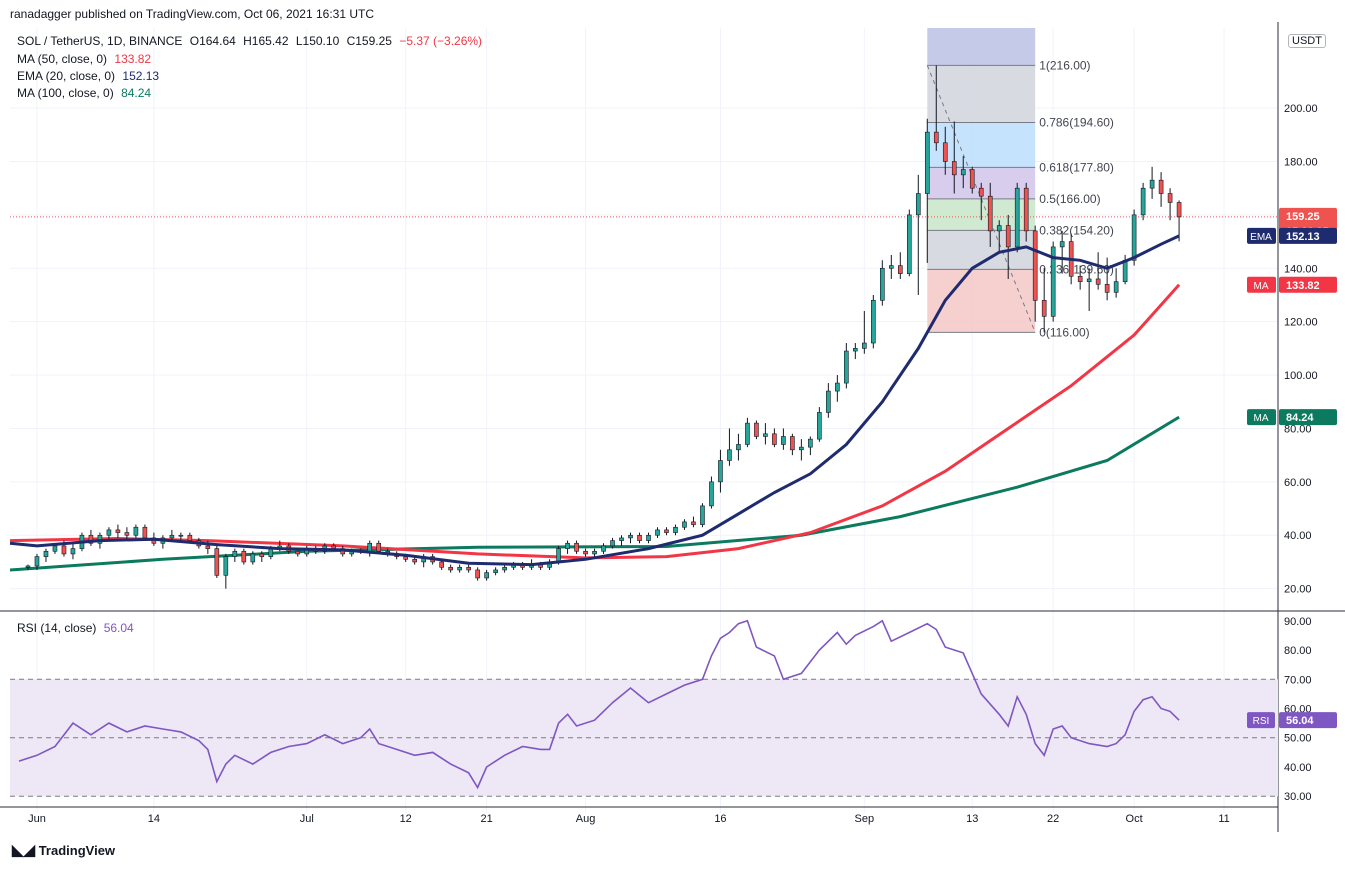 This screenshot has height=869, width=1345. What do you see at coordinates (981, 94) in the screenshot?
I see `fib-zone` at bounding box center [981, 94].